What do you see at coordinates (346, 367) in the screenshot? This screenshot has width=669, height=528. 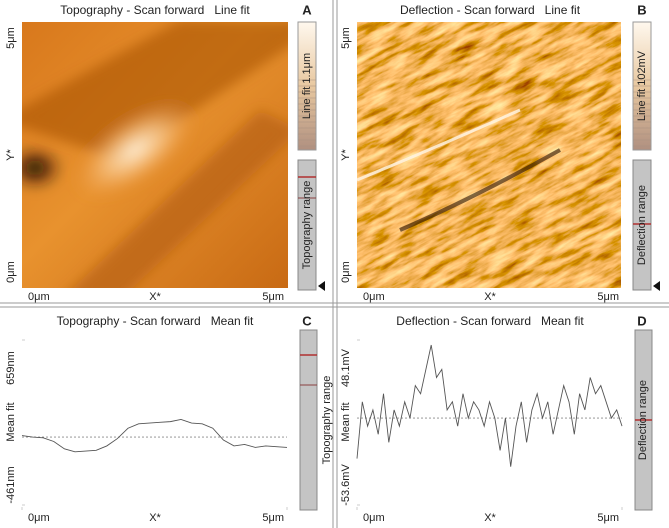 I see `y-tick-label: 48.1mV` at bounding box center [346, 367].